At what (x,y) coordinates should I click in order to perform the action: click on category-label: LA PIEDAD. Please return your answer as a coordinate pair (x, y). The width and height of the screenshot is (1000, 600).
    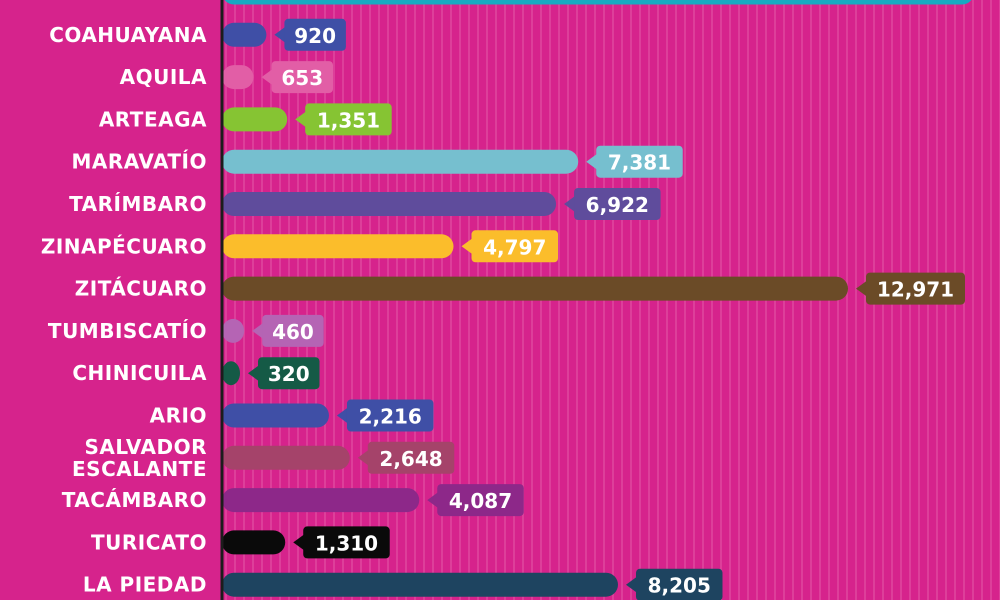
    Looking at the image, I should click on (145, 585).